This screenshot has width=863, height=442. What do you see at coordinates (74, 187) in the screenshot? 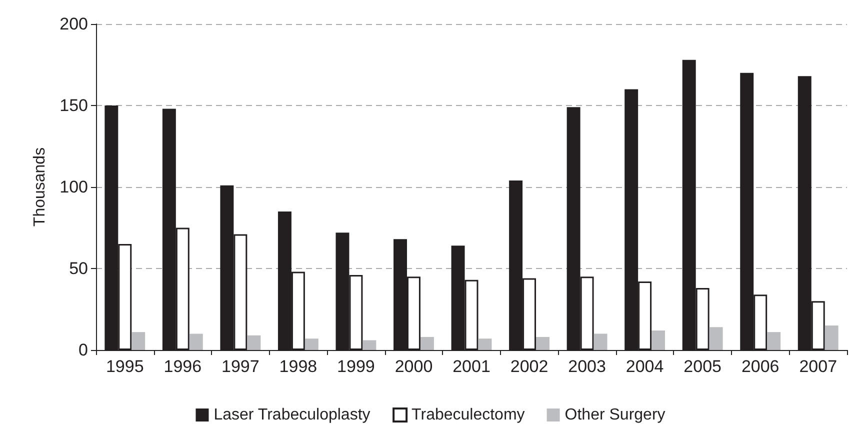
I see `y-tick-label: 100` at bounding box center [74, 187].